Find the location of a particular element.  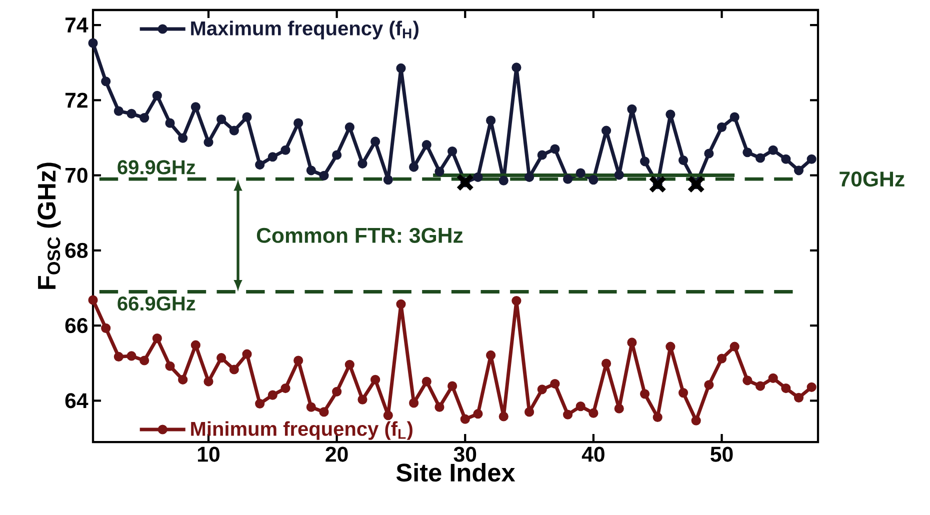

y-tick-label: 66 is located at coordinates (76, 326).